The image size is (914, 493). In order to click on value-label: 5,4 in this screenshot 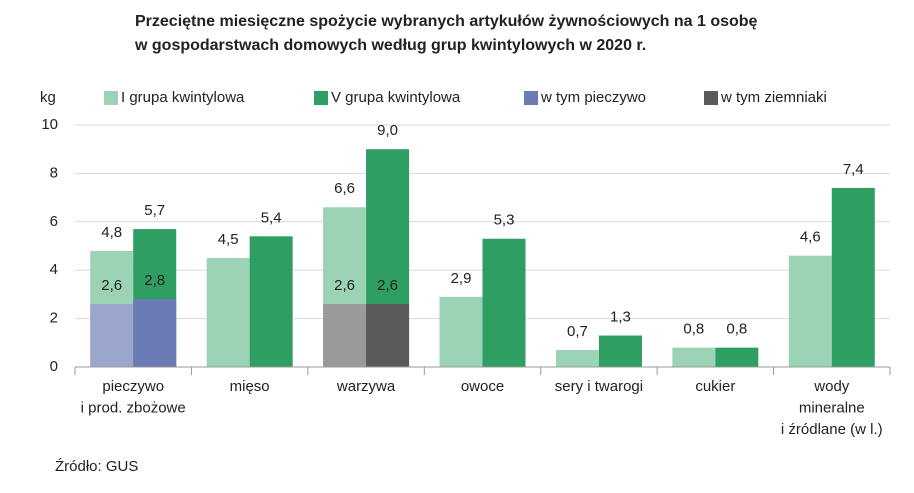, I will do `click(271, 217)`.